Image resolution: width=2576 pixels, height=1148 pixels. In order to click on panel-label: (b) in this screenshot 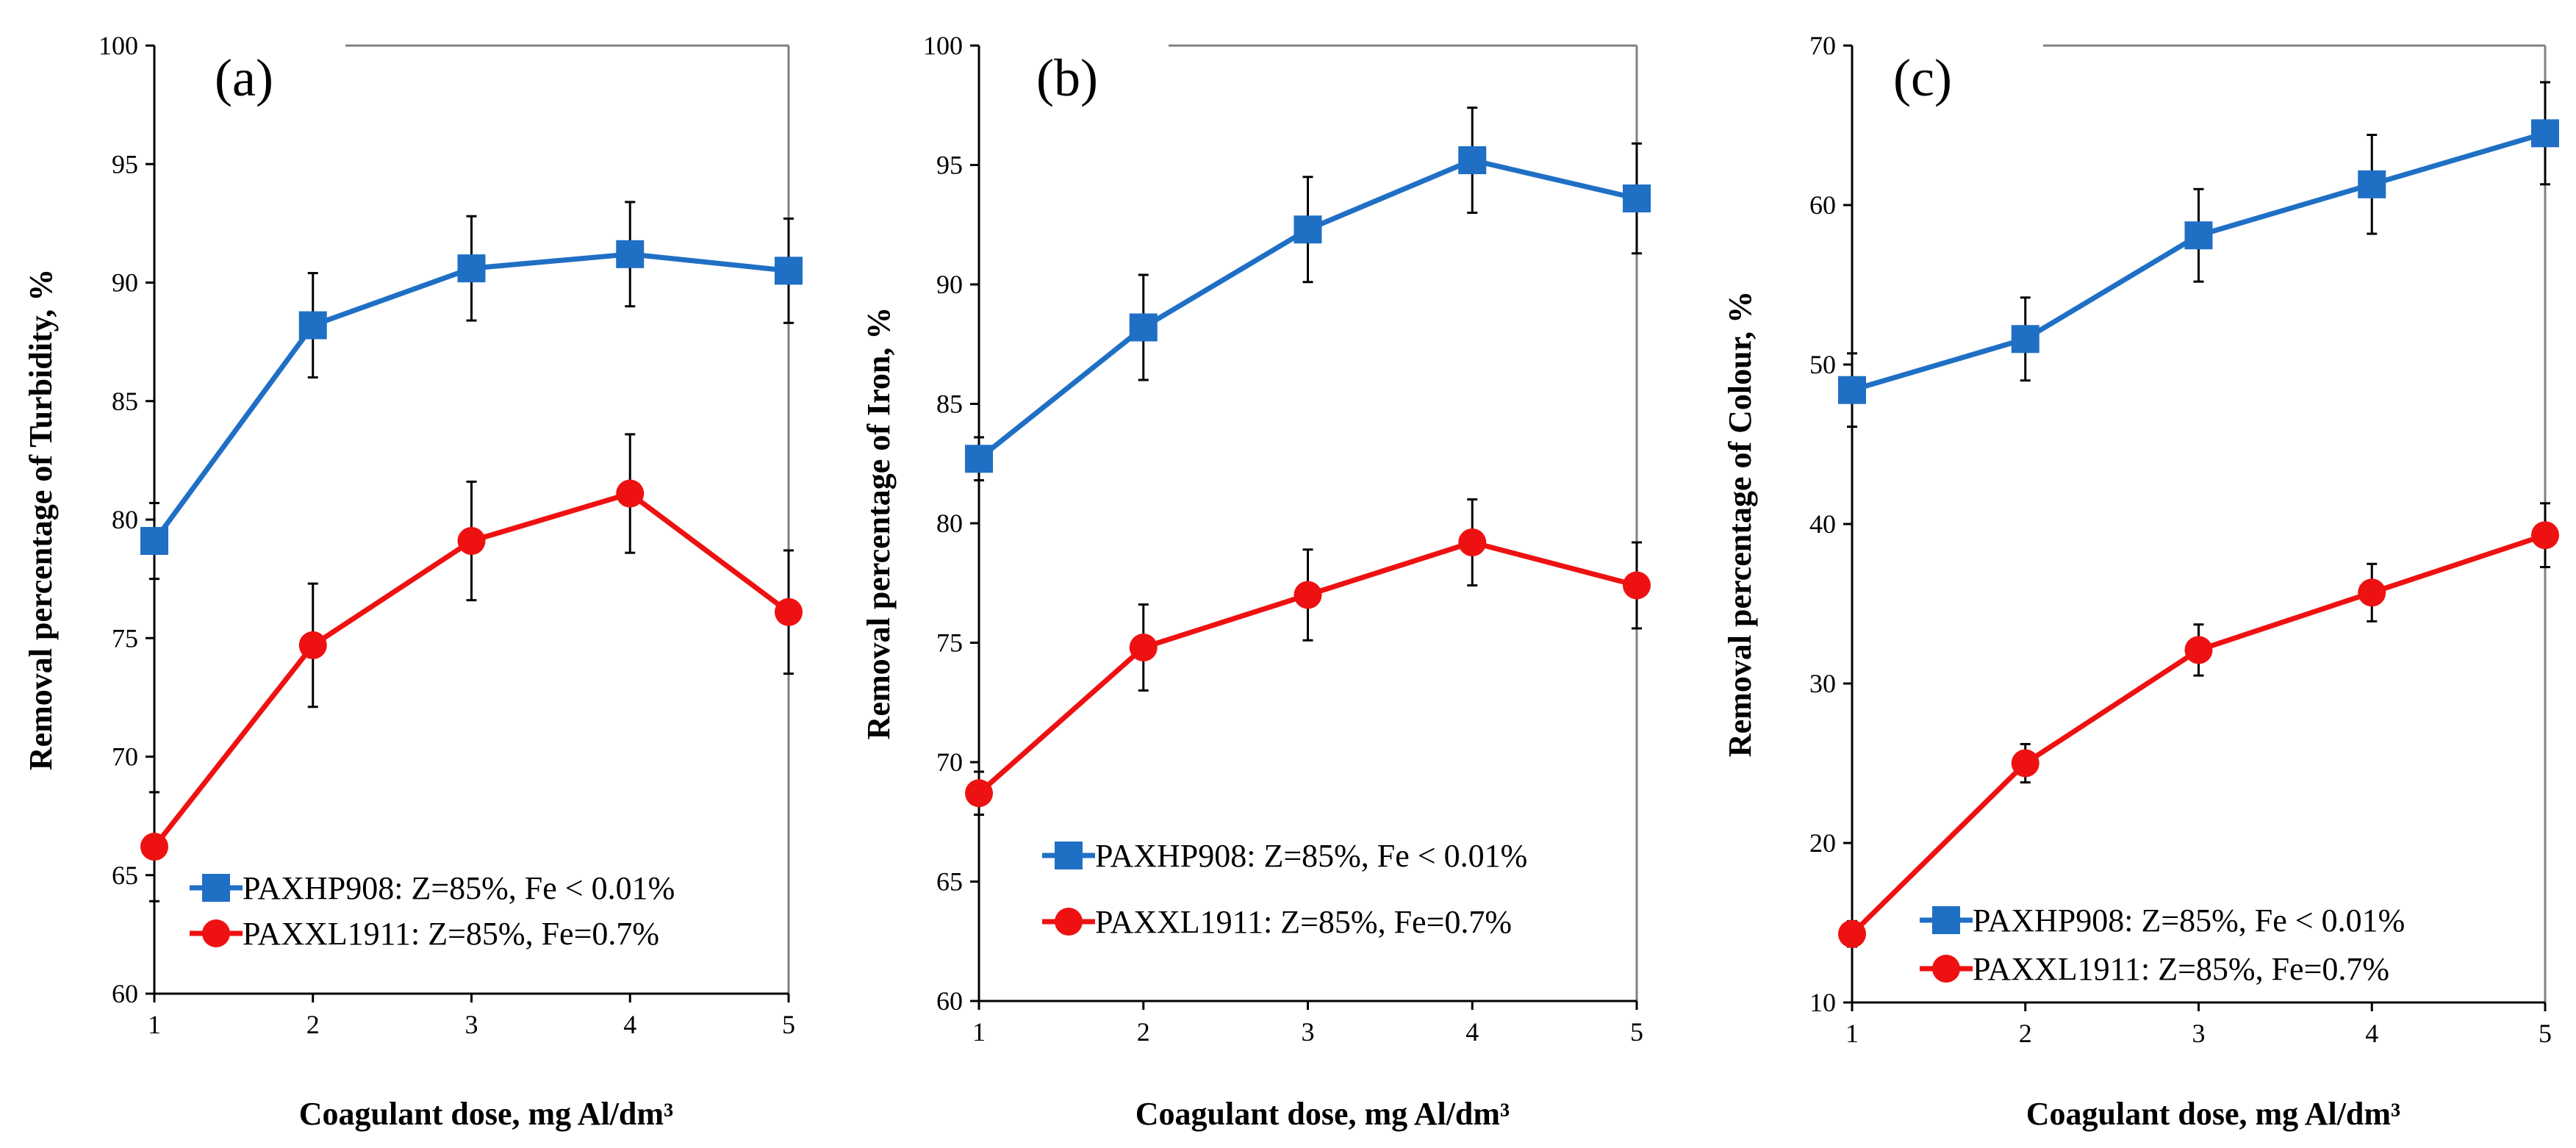, I will do `click(1067, 78)`.